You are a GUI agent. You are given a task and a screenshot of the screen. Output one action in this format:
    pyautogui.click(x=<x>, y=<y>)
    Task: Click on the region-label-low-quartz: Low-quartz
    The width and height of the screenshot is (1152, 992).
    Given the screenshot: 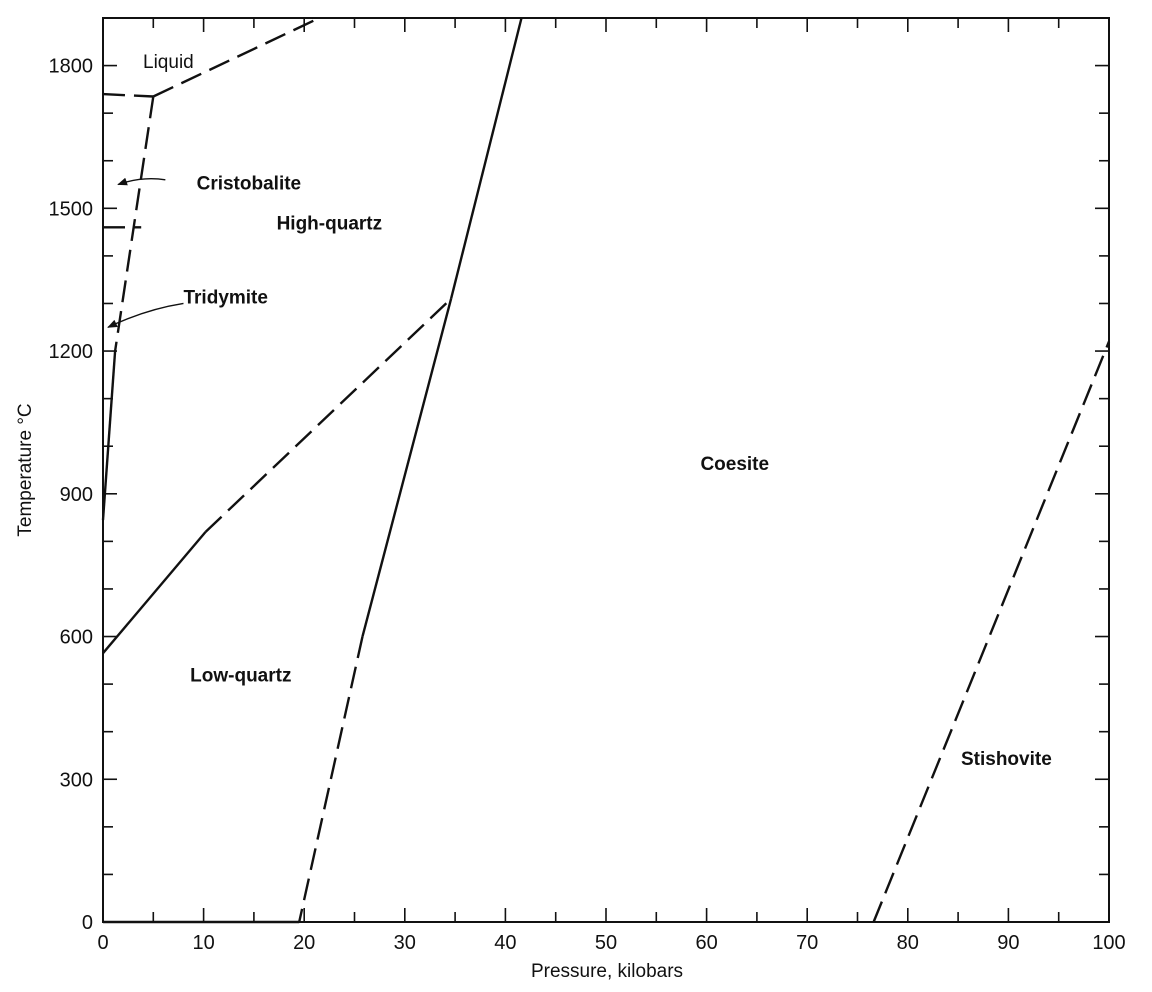 What is the action you would take?
    pyautogui.click(x=240, y=676)
    